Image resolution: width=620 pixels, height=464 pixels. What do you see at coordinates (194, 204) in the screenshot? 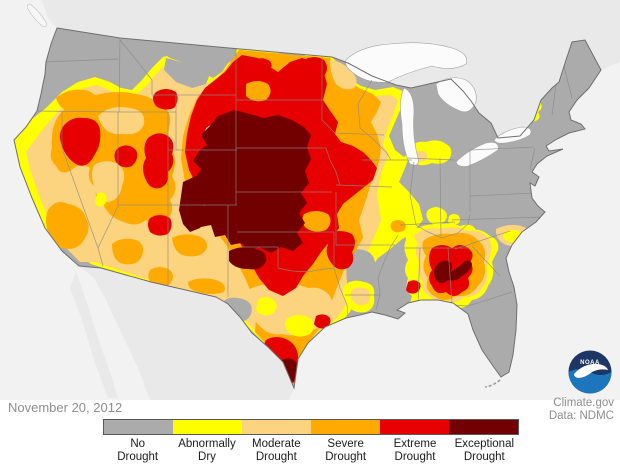
I see `layer-exceptional-west-wing` at bounding box center [194, 204].